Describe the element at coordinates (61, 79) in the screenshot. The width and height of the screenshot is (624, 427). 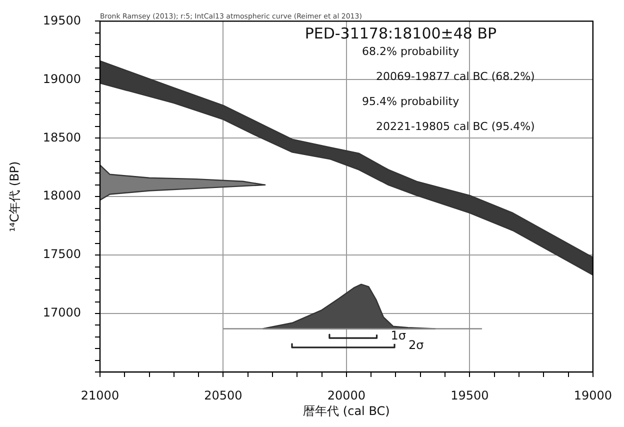
I see `y-tick-label: 19000` at that location.